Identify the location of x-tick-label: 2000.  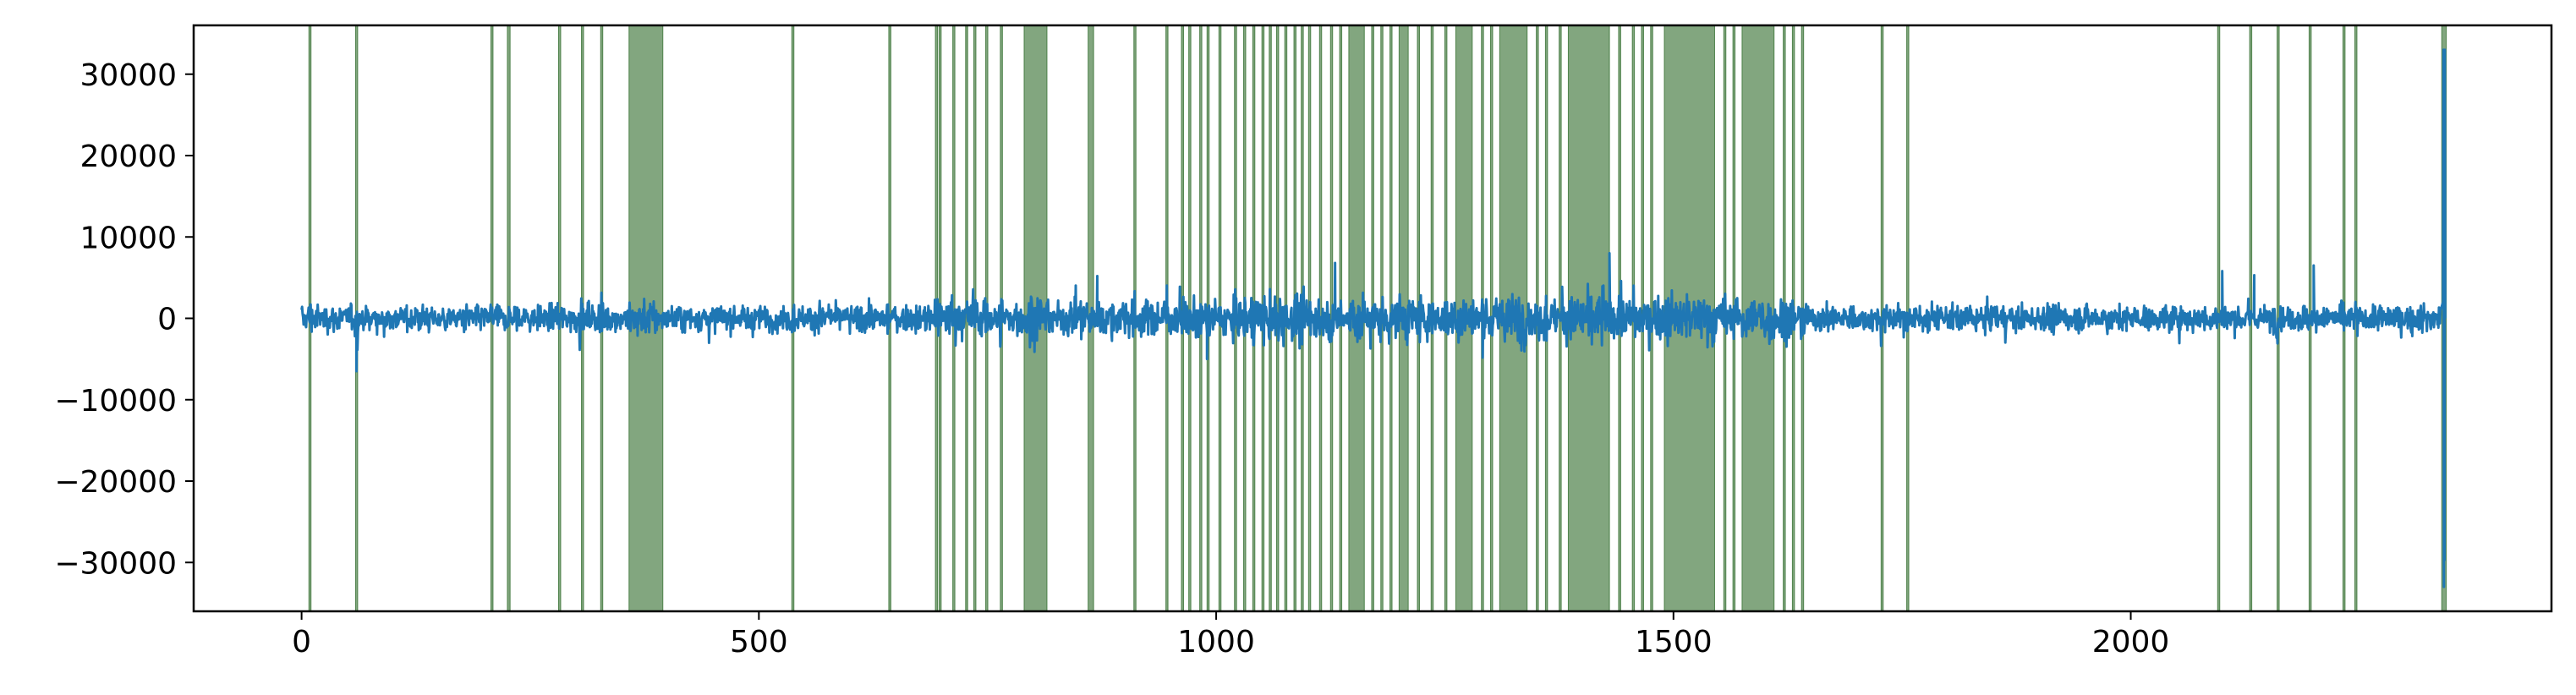
(2131, 642).